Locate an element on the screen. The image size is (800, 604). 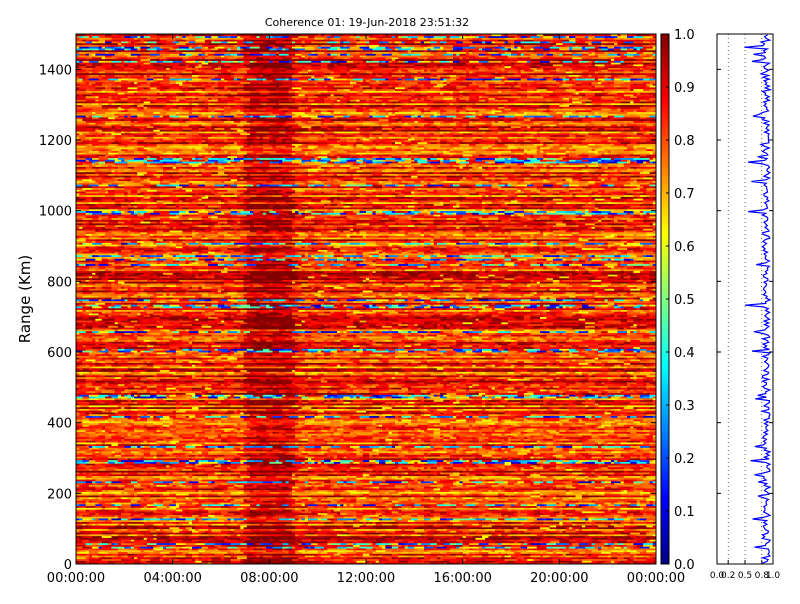
heatmap-row is located at coordinates (366, 542).